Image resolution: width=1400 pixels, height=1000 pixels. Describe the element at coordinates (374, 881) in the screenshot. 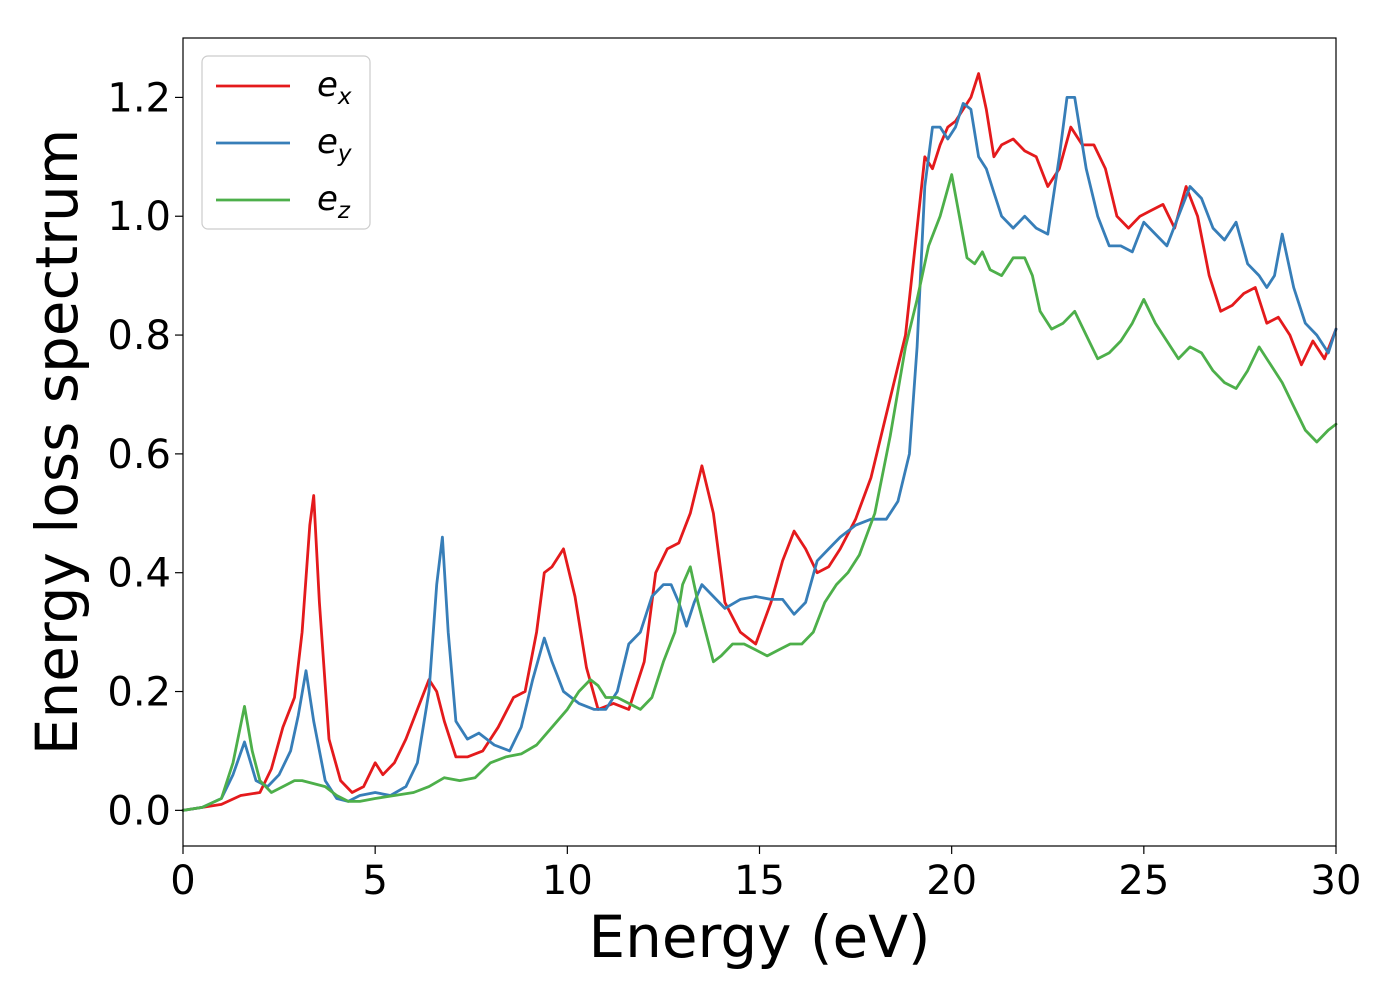

I see `x-tick-label: 5` at that location.